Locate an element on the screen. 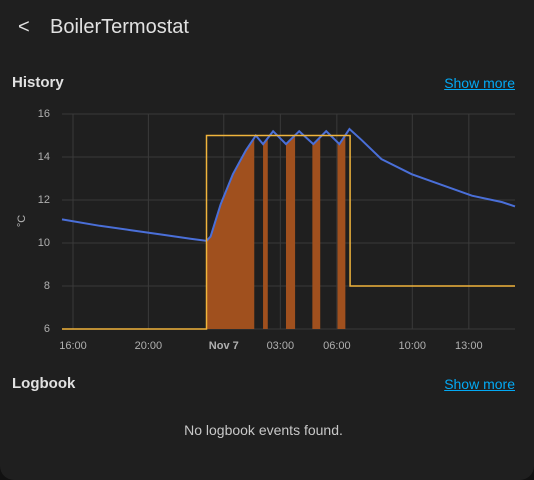  back-button: < is located at coordinates (24, 27).